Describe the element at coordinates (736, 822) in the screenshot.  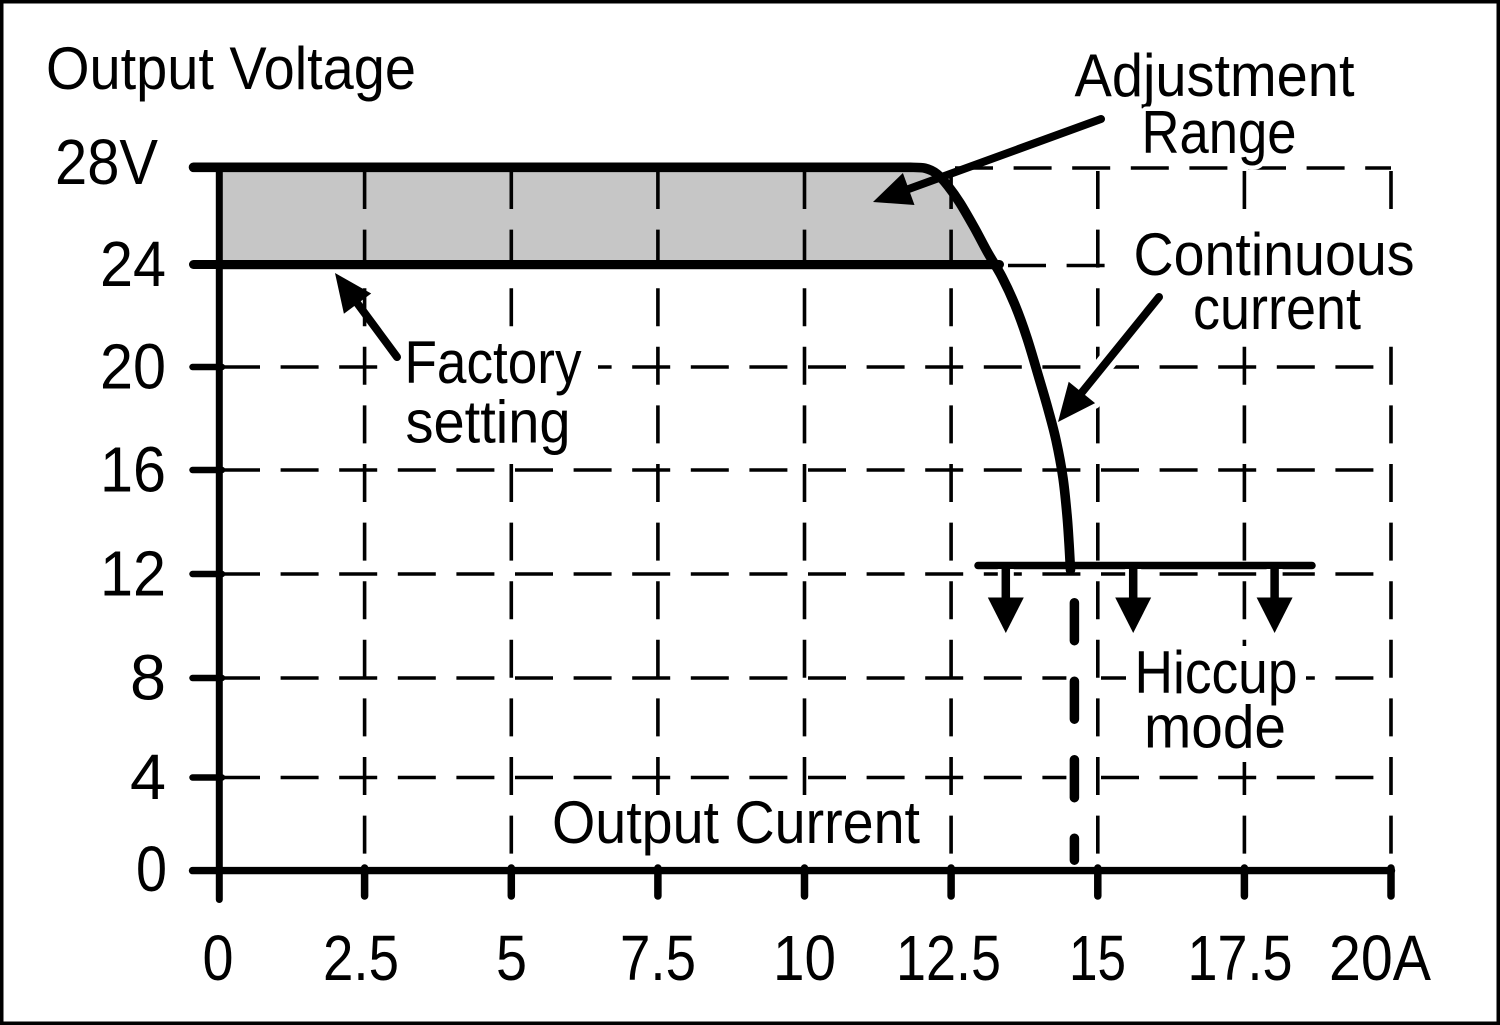
I see `svg-text: Output Current` at that location.